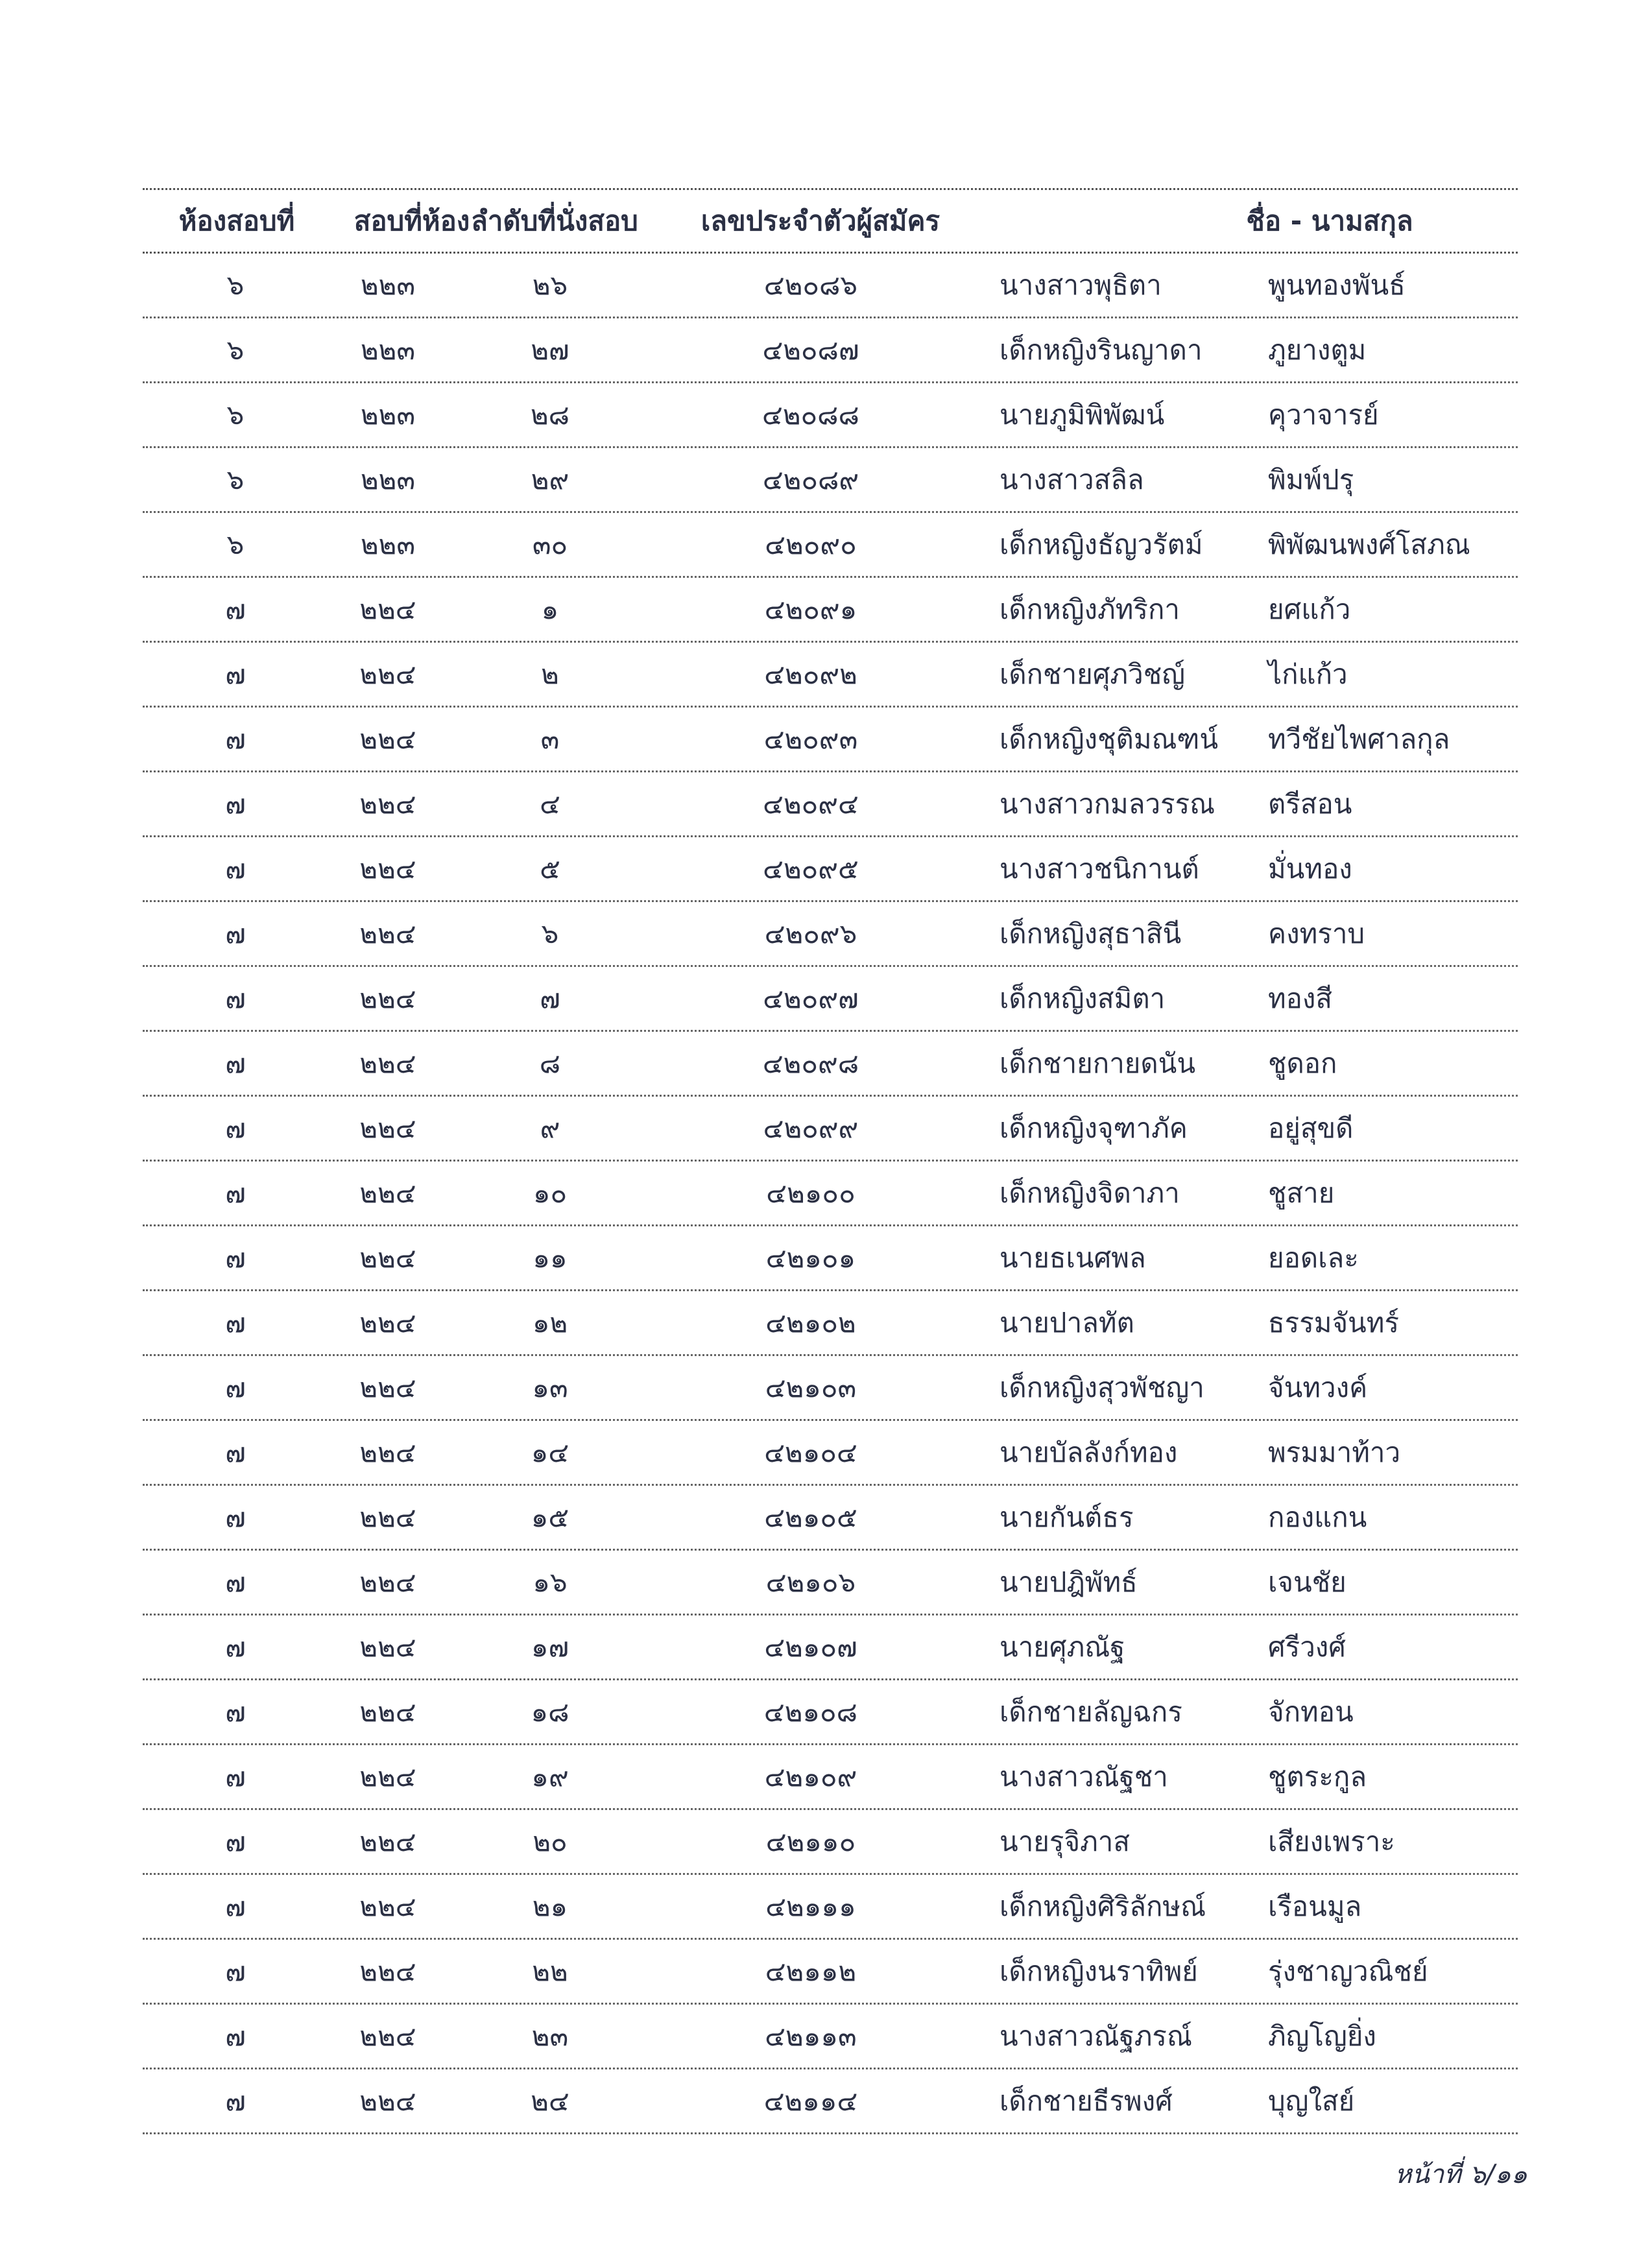 This screenshot has height=2253, width=1652. Describe the element at coordinates (810, 479) in the screenshot. I see `cell-applicant-id: ๔๒๐๘๙` at that location.